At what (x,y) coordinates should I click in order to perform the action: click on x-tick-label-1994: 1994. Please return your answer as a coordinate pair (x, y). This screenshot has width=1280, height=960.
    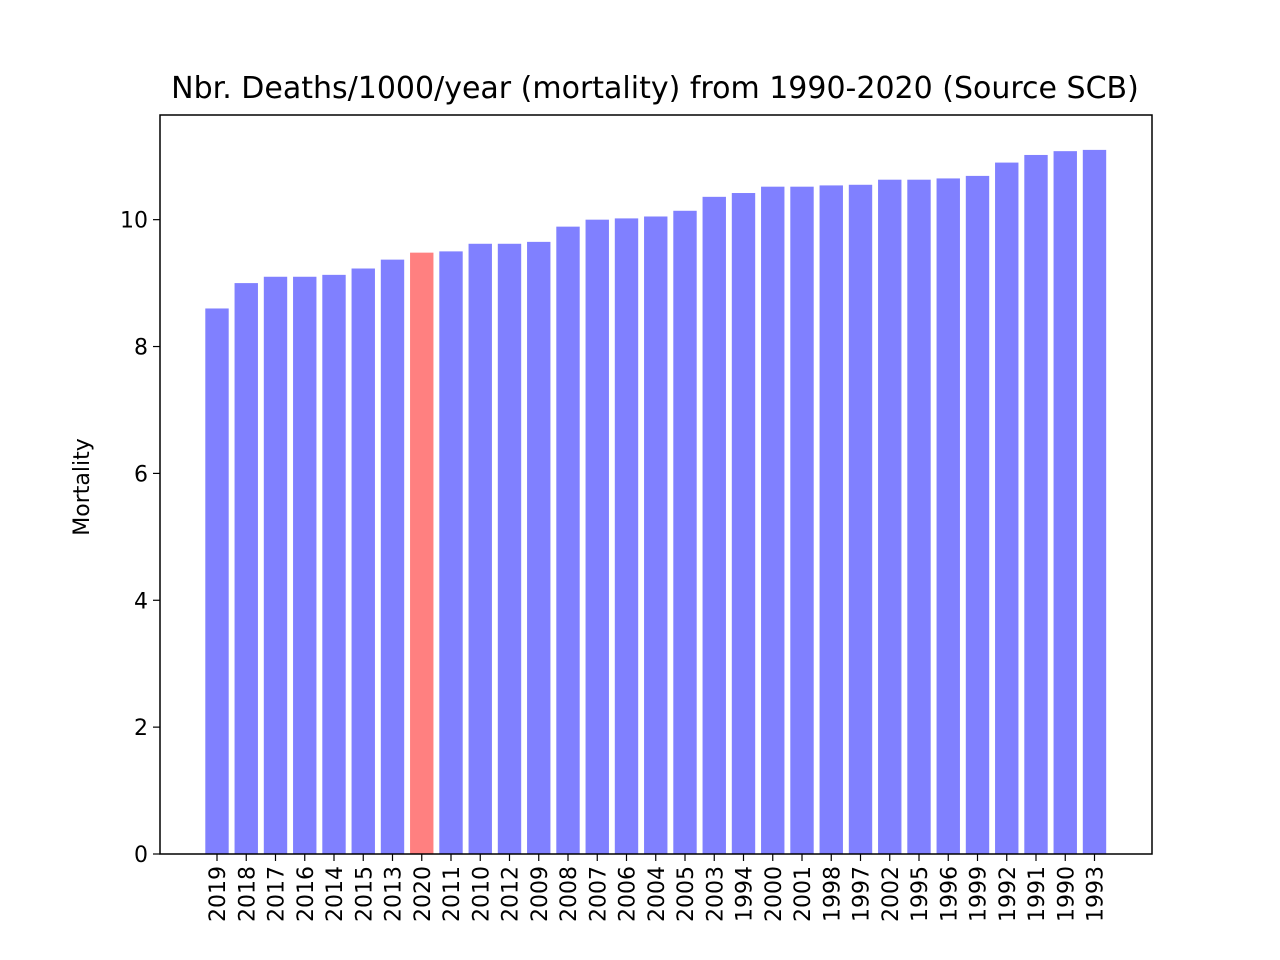
    Looking at the image, I should click on (745, 894).